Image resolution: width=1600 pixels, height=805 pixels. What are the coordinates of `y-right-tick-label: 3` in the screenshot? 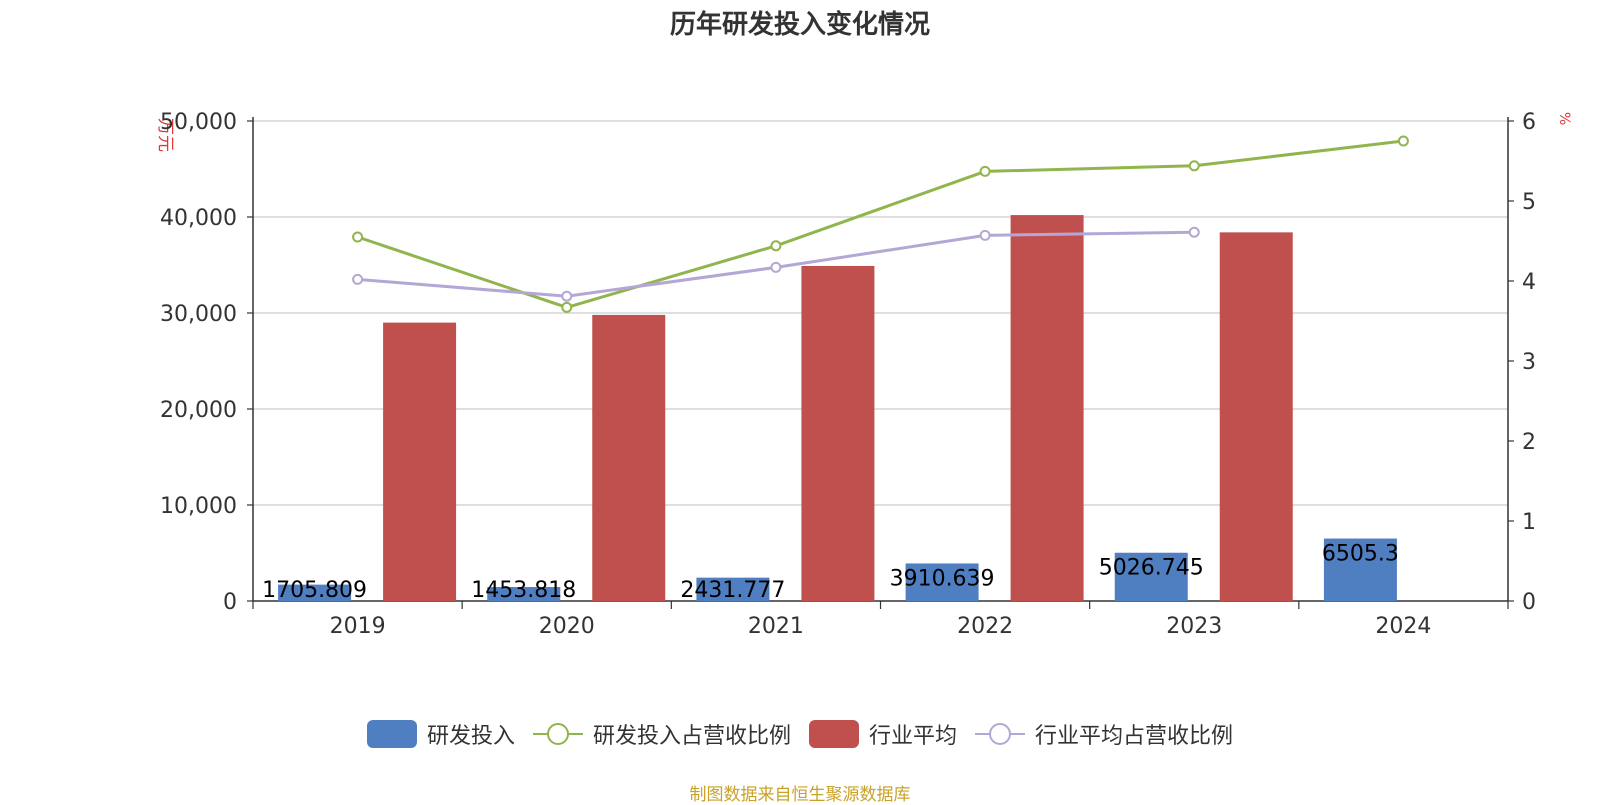 It's located at (1529, 362).